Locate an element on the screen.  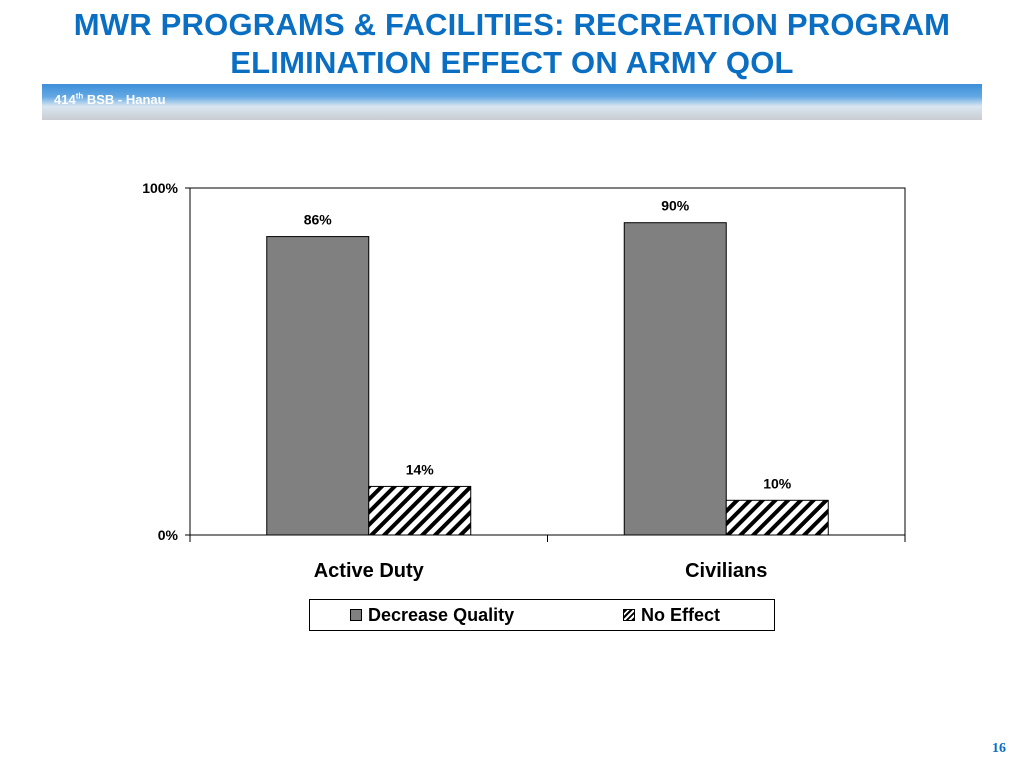
data-label-active-duty-decrease-quality: 86% is located at coordinates (318, 220).